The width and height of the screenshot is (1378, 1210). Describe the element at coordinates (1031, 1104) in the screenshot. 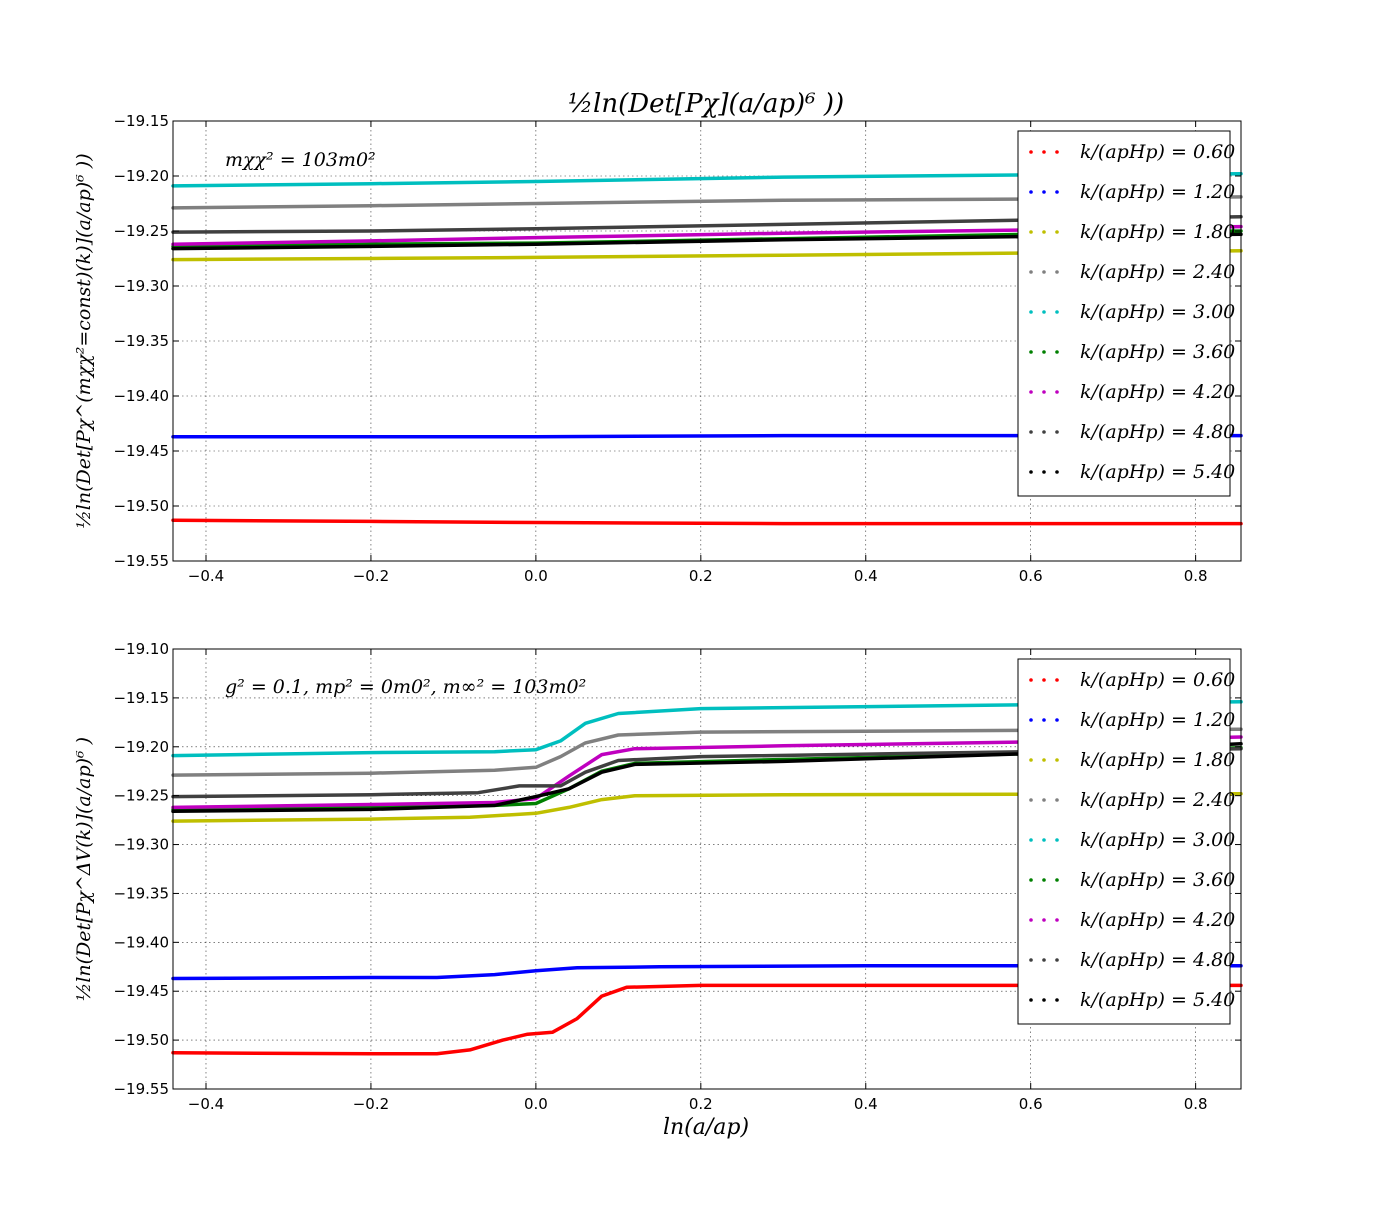

I see `x-tick-label: 0.6` at that location.